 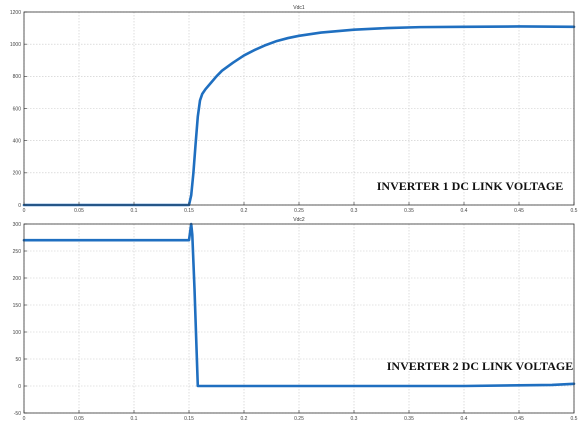 I want to click on plot-title: Vdc2, so click(x=299, y=220).